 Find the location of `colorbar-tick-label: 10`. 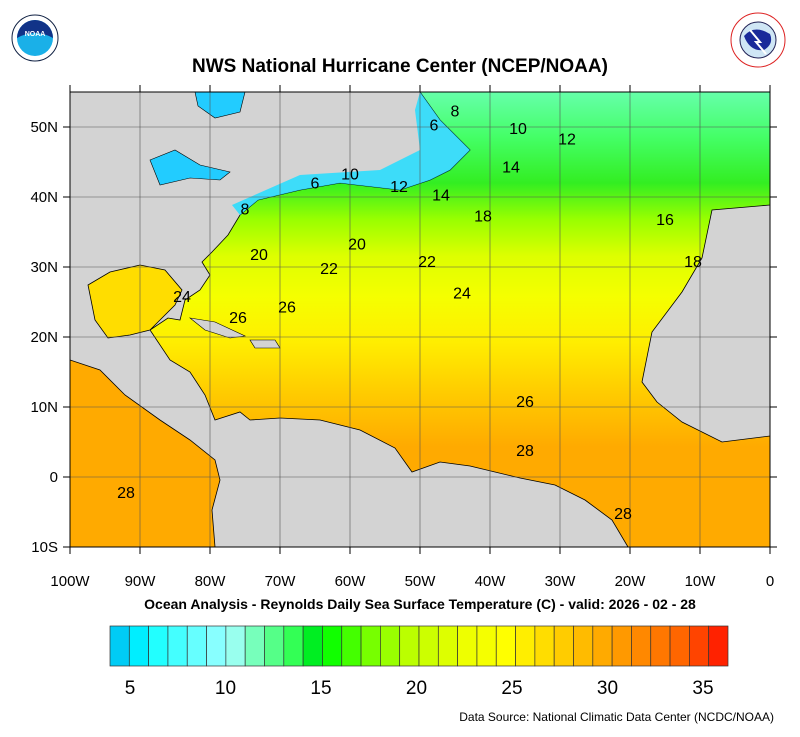

colorbar-tick-label: 10 is located at coordinates (225, 688).